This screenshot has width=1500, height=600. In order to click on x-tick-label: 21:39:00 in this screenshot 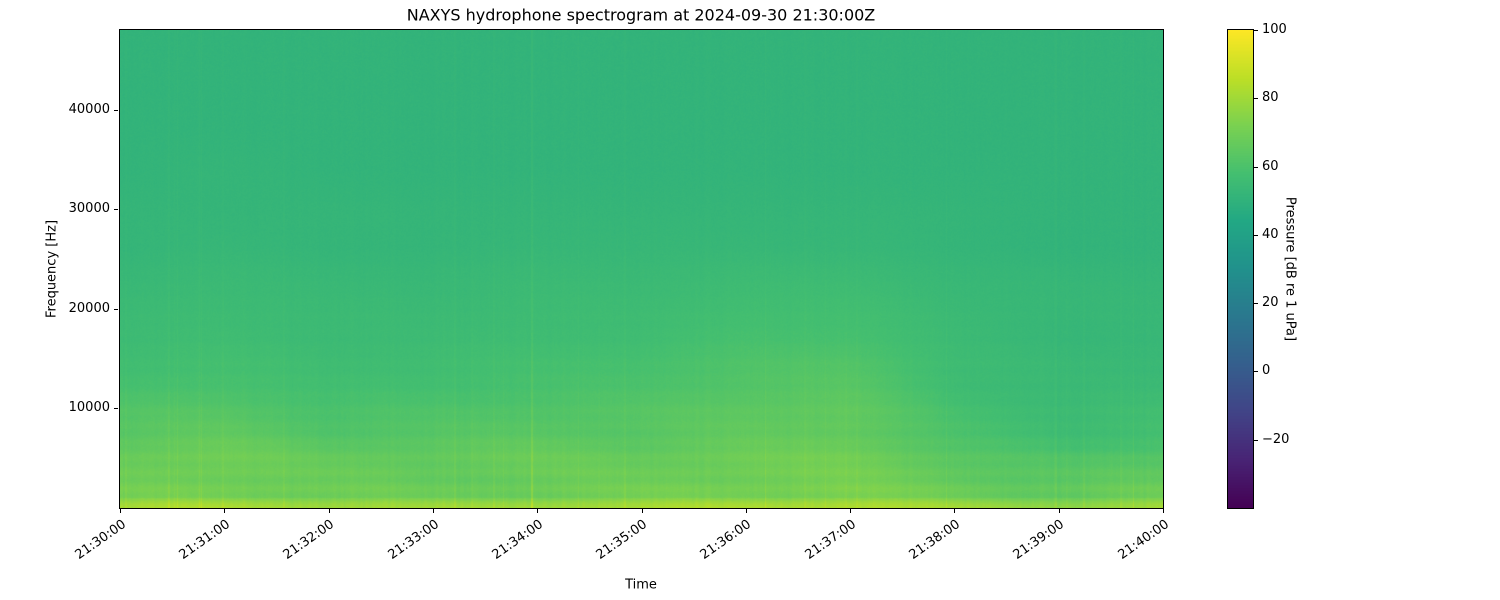, I will do `click(1039, 540)`.